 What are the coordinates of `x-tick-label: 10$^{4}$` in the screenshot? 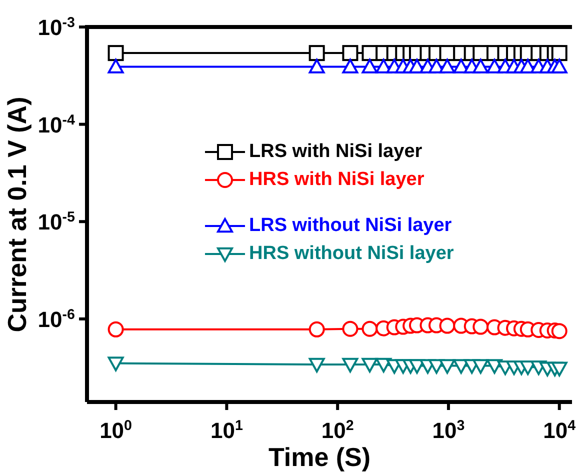 It's located at (559, 430).